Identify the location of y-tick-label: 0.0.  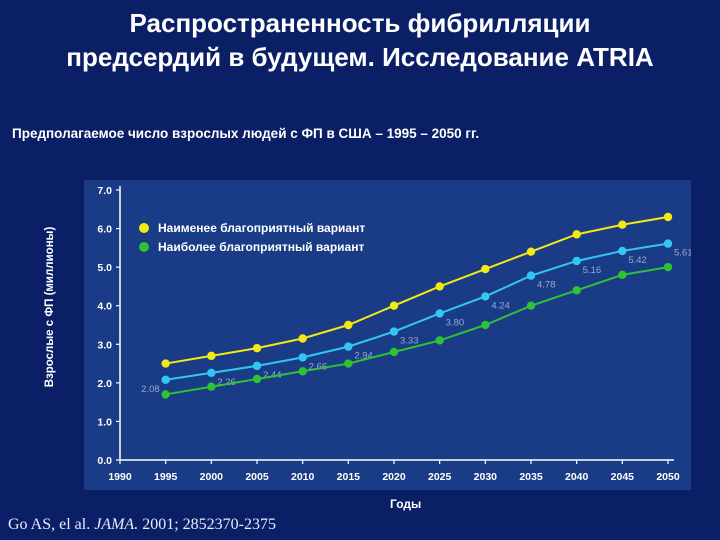
(104, 461).